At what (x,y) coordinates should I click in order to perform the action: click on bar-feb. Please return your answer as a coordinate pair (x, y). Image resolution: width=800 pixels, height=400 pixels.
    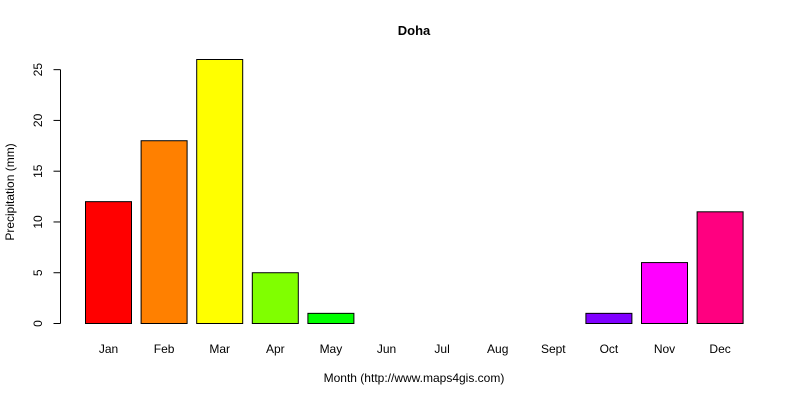
    Looking at the image, I should click on (164, 232).